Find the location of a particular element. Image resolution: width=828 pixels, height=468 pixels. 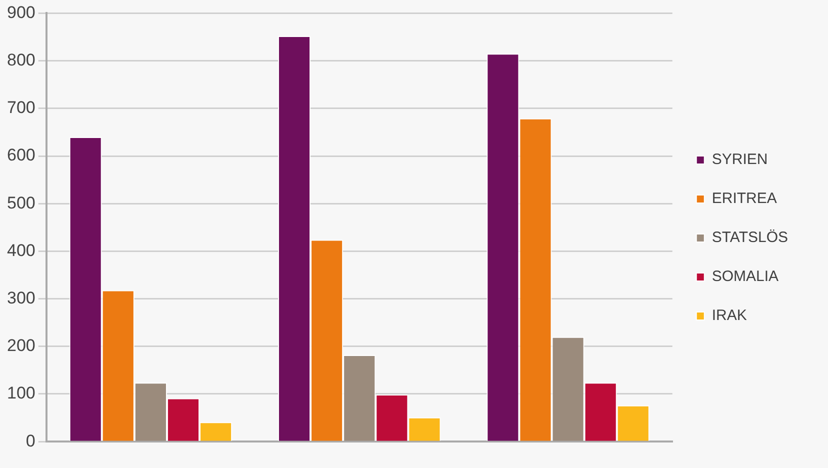

legend-label: ERITREA is located at coordinates (744, 199).